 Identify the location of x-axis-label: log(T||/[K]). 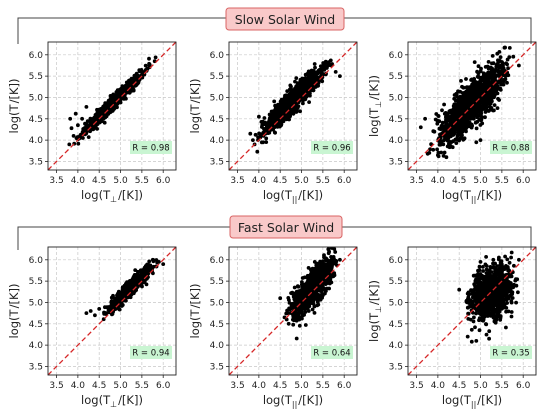
(293, 196).